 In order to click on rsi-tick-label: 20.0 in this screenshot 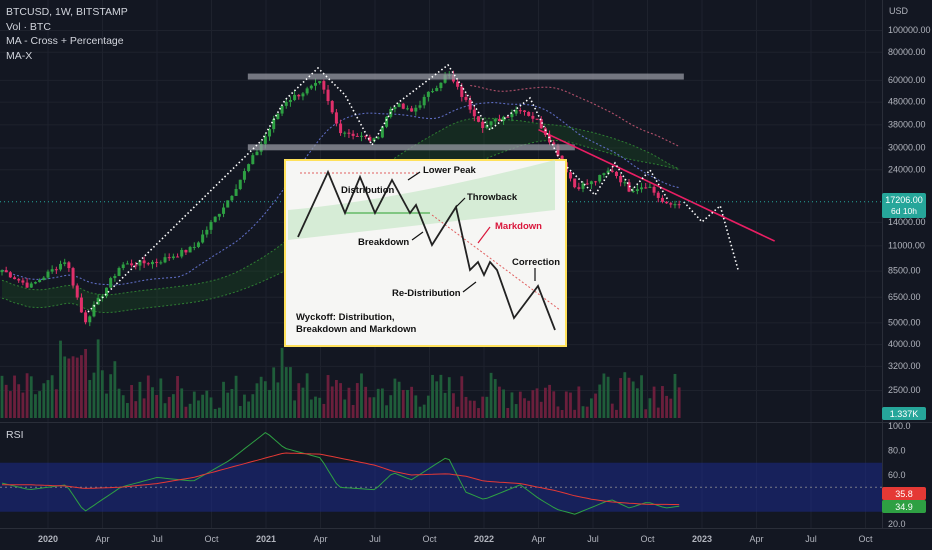, I will do `click(897, 524)`.